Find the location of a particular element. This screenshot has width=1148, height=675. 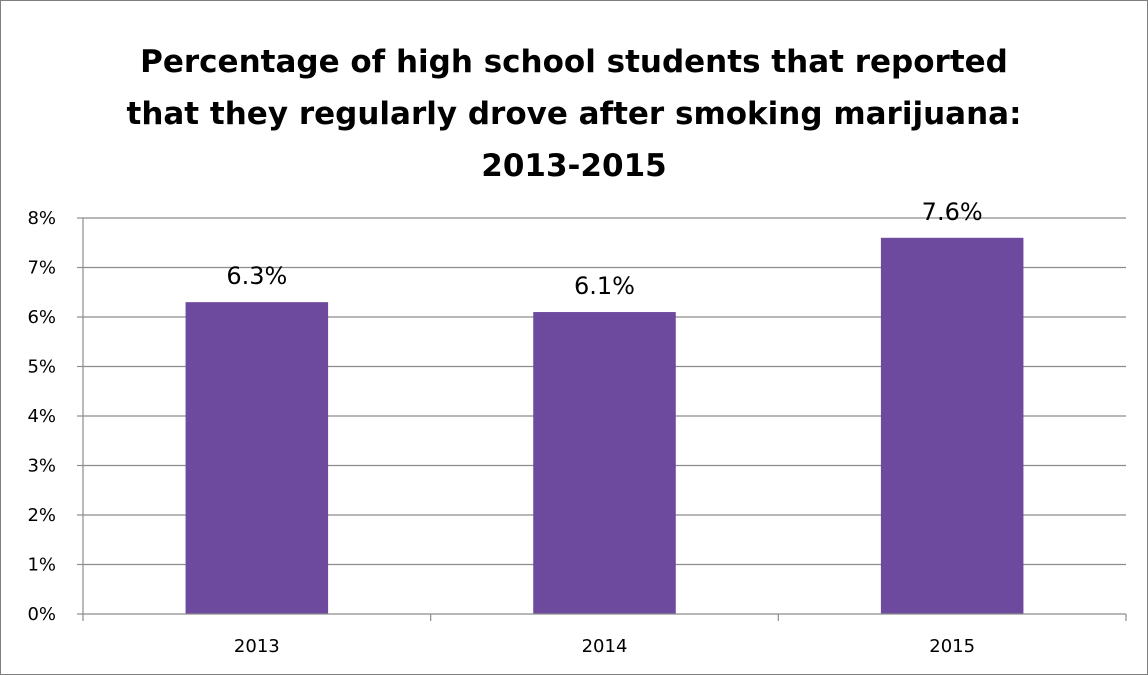

y-axis-tick-label: 2% is located at coordinates (41, 515).